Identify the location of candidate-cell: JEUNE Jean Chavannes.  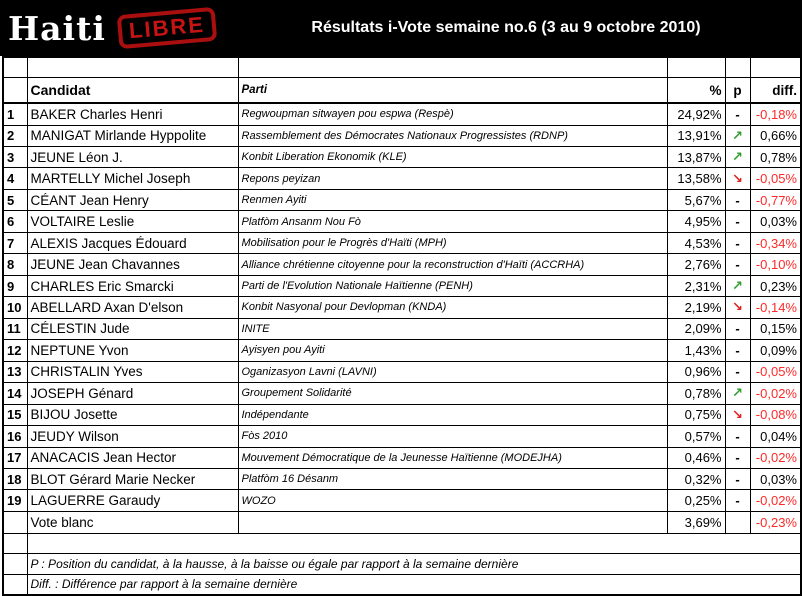
(132, 264).